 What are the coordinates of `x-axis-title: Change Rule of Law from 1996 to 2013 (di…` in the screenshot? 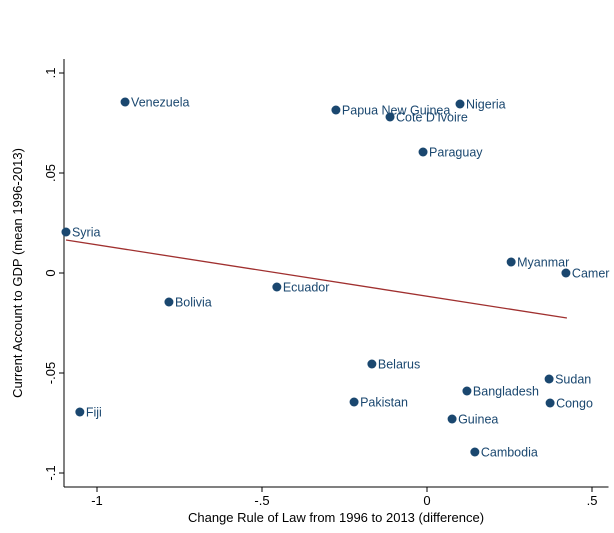 It's located at (336, 517).